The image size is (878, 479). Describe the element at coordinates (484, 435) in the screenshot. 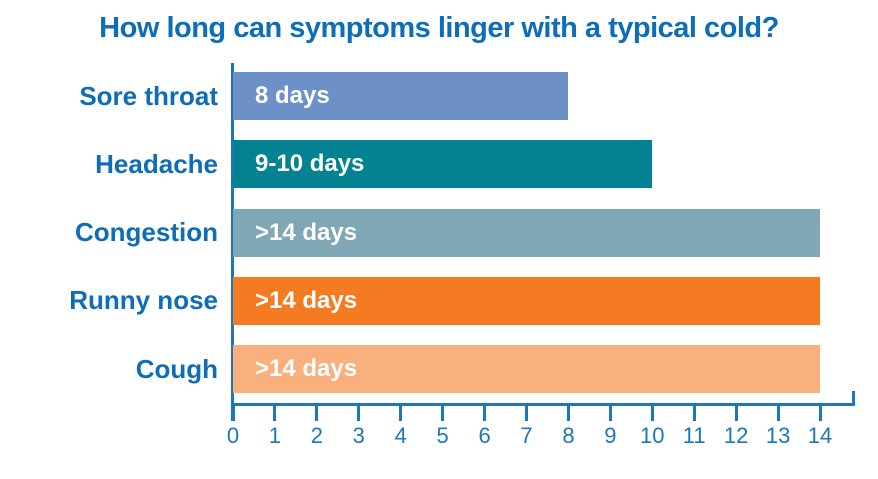

I see `x-axis-tick-label-6: 6` at that location.